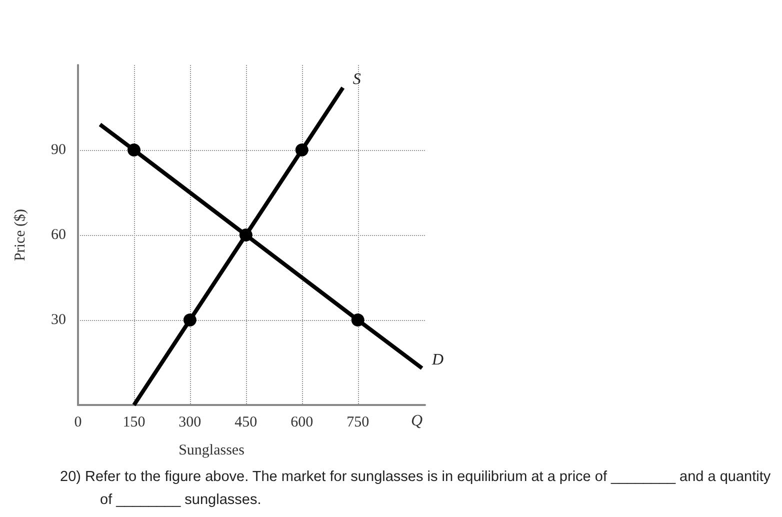 Image resolution: width=782 pixels, height=517 pixels. Describe the element at coordinates (58, 150) in the screenshot. I see `y-tick-label: 90` at that location.